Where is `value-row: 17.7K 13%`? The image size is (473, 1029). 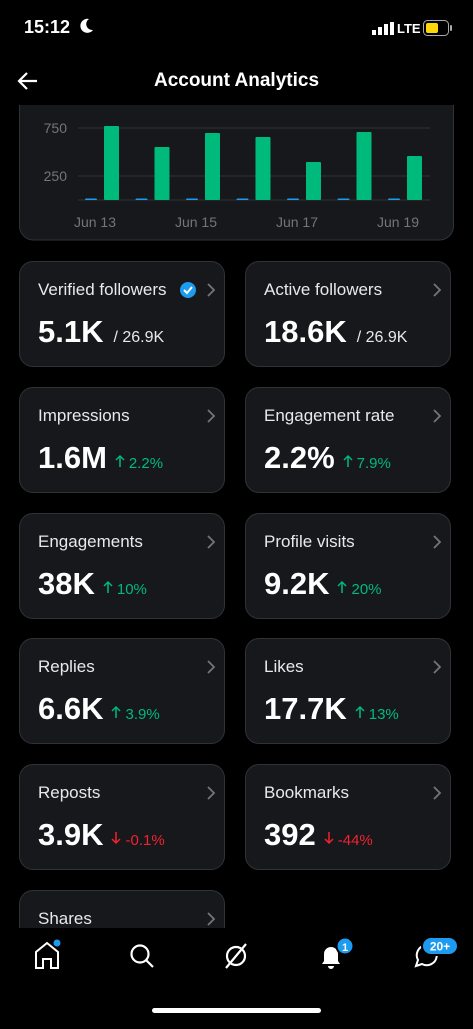 value-row: 17.7K 13% is located at coordinates (331, 709).